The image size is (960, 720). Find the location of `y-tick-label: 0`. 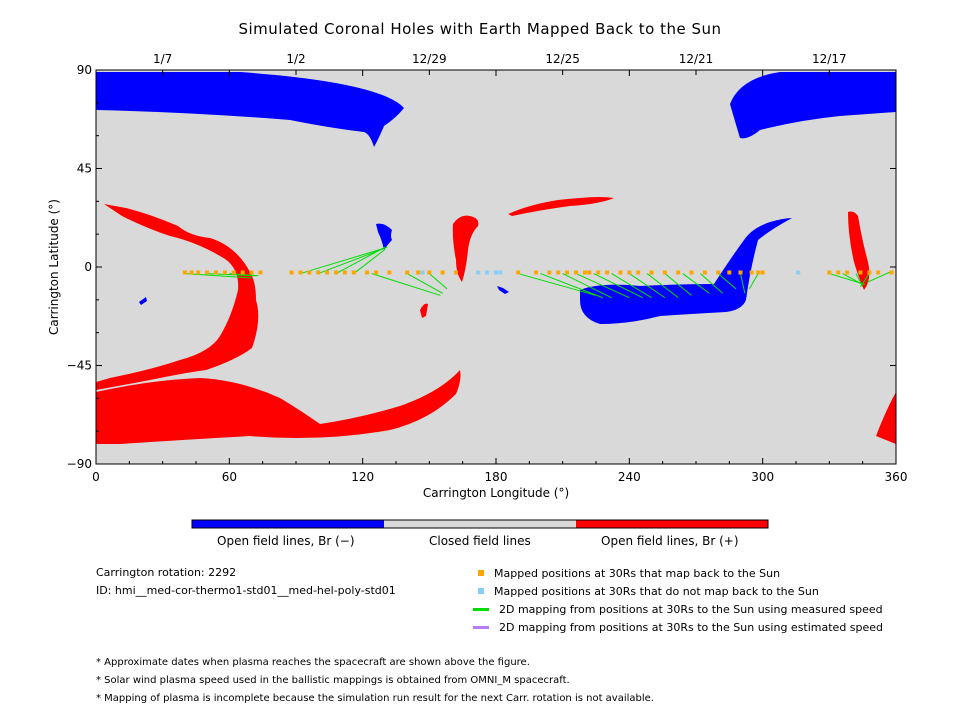

y-tick-label: 0 is located at coordinates (88, 267).